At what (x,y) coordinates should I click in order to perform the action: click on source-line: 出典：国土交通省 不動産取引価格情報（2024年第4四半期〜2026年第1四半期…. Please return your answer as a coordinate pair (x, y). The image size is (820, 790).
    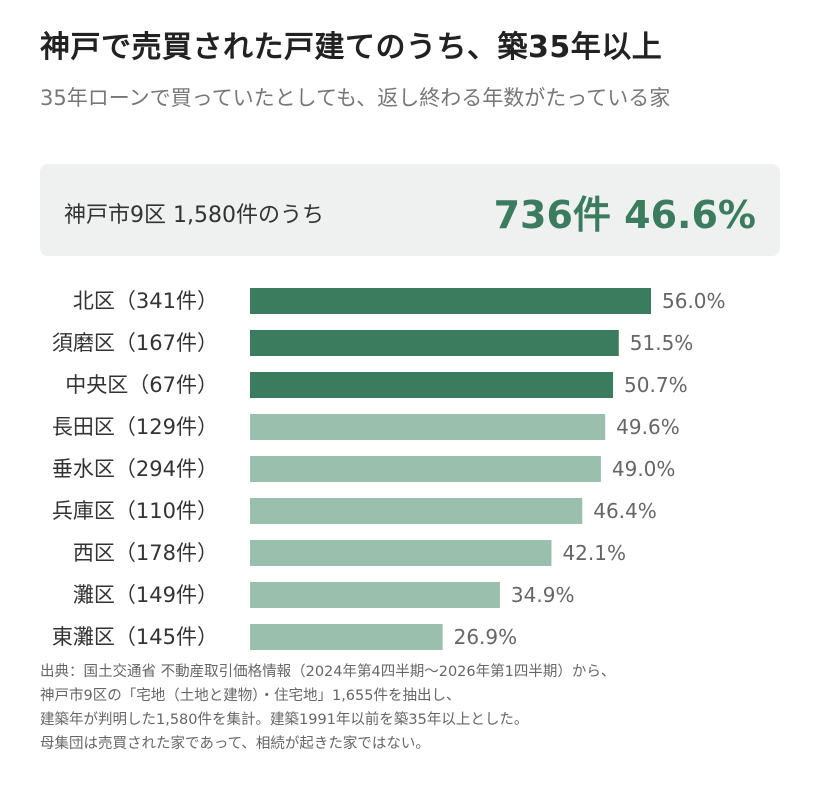
    Looking at the image, I should click on (328, 672).